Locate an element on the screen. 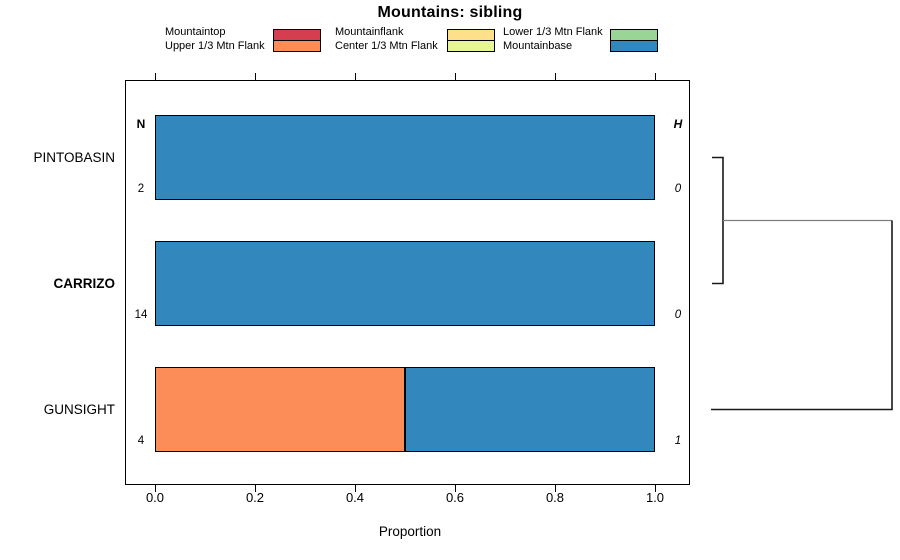 This screenshot has width=900, height=560. bar-segment-upper-1-3-mtn-flank is located at coordinates (280, 409).